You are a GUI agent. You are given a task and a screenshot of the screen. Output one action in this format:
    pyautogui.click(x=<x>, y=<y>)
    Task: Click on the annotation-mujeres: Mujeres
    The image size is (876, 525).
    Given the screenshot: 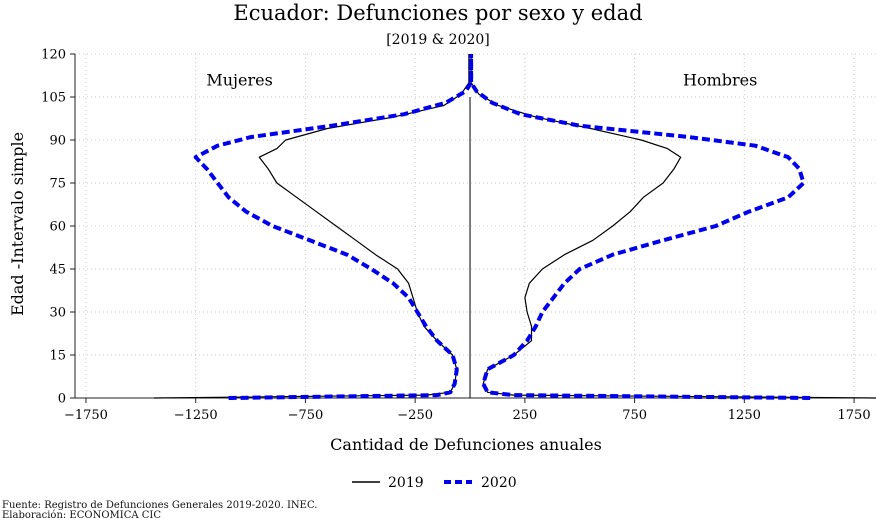 What is the action you would take?
    pyautogui.click(x=239, y=80)
    